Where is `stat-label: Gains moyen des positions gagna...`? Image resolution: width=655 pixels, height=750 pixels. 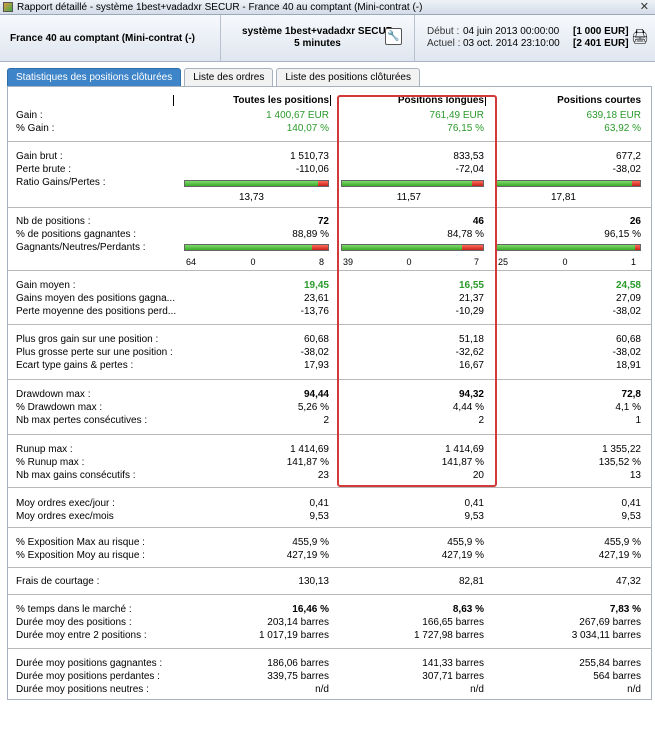
stat-label: Gains moyen des positions gagna... is located at coordinates (95, 298).